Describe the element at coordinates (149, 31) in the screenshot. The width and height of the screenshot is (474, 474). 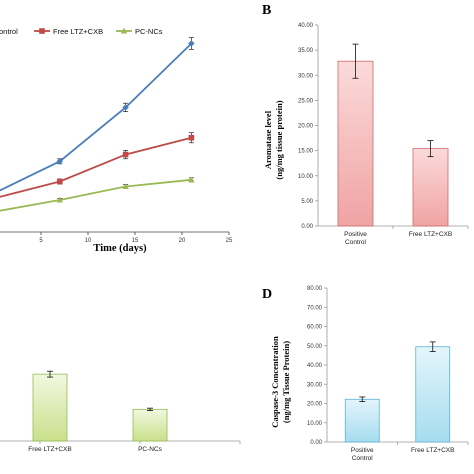
I see `legend-label: PC-NCs` at that location.